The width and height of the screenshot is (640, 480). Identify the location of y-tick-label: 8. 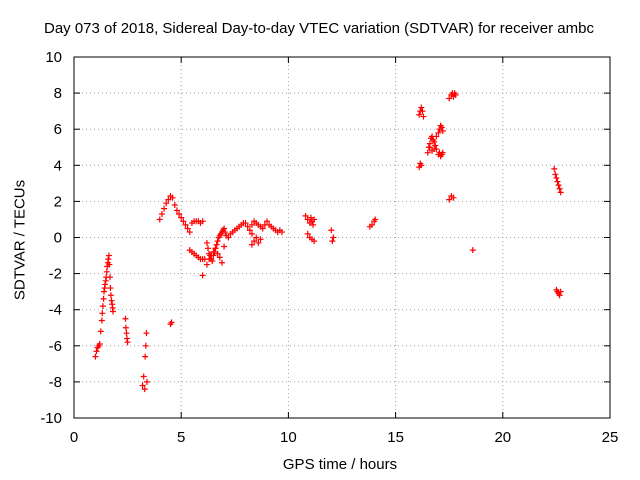
(58, 93).